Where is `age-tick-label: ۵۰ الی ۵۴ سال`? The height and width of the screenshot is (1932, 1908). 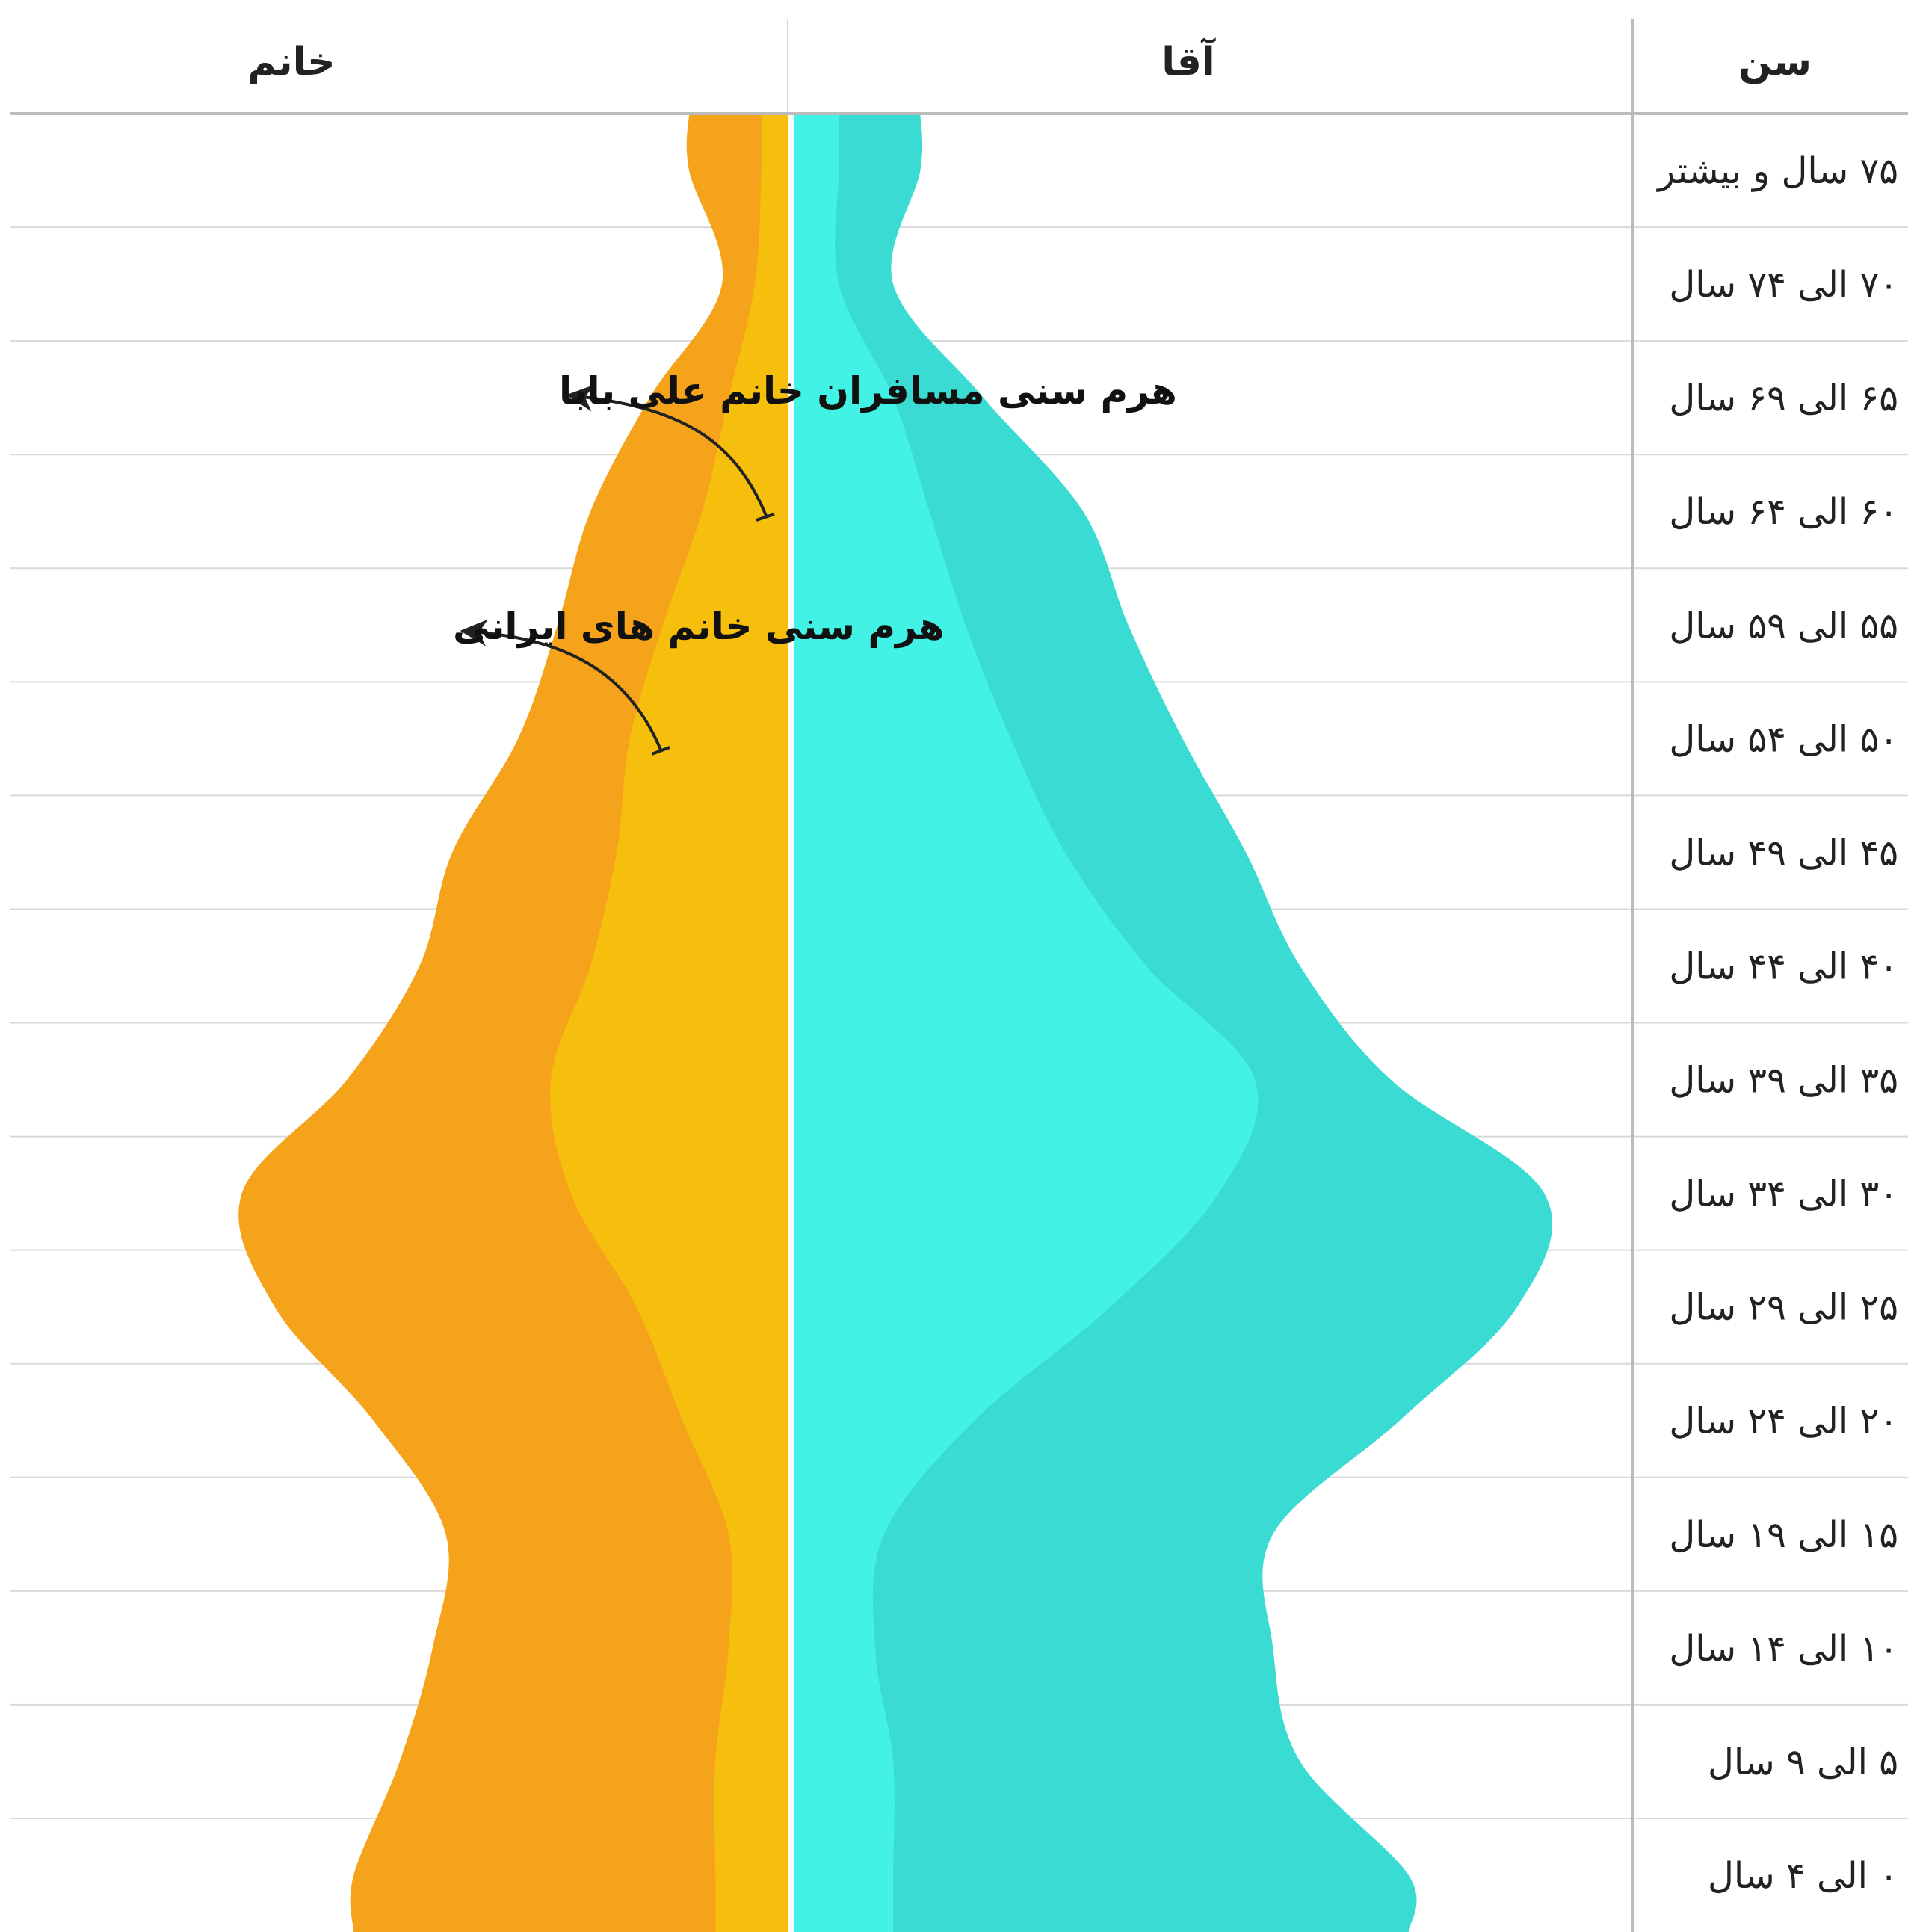
age-tick-label: ۵۰ الی ۵۴ سال is located at coordinates (1783, 739).